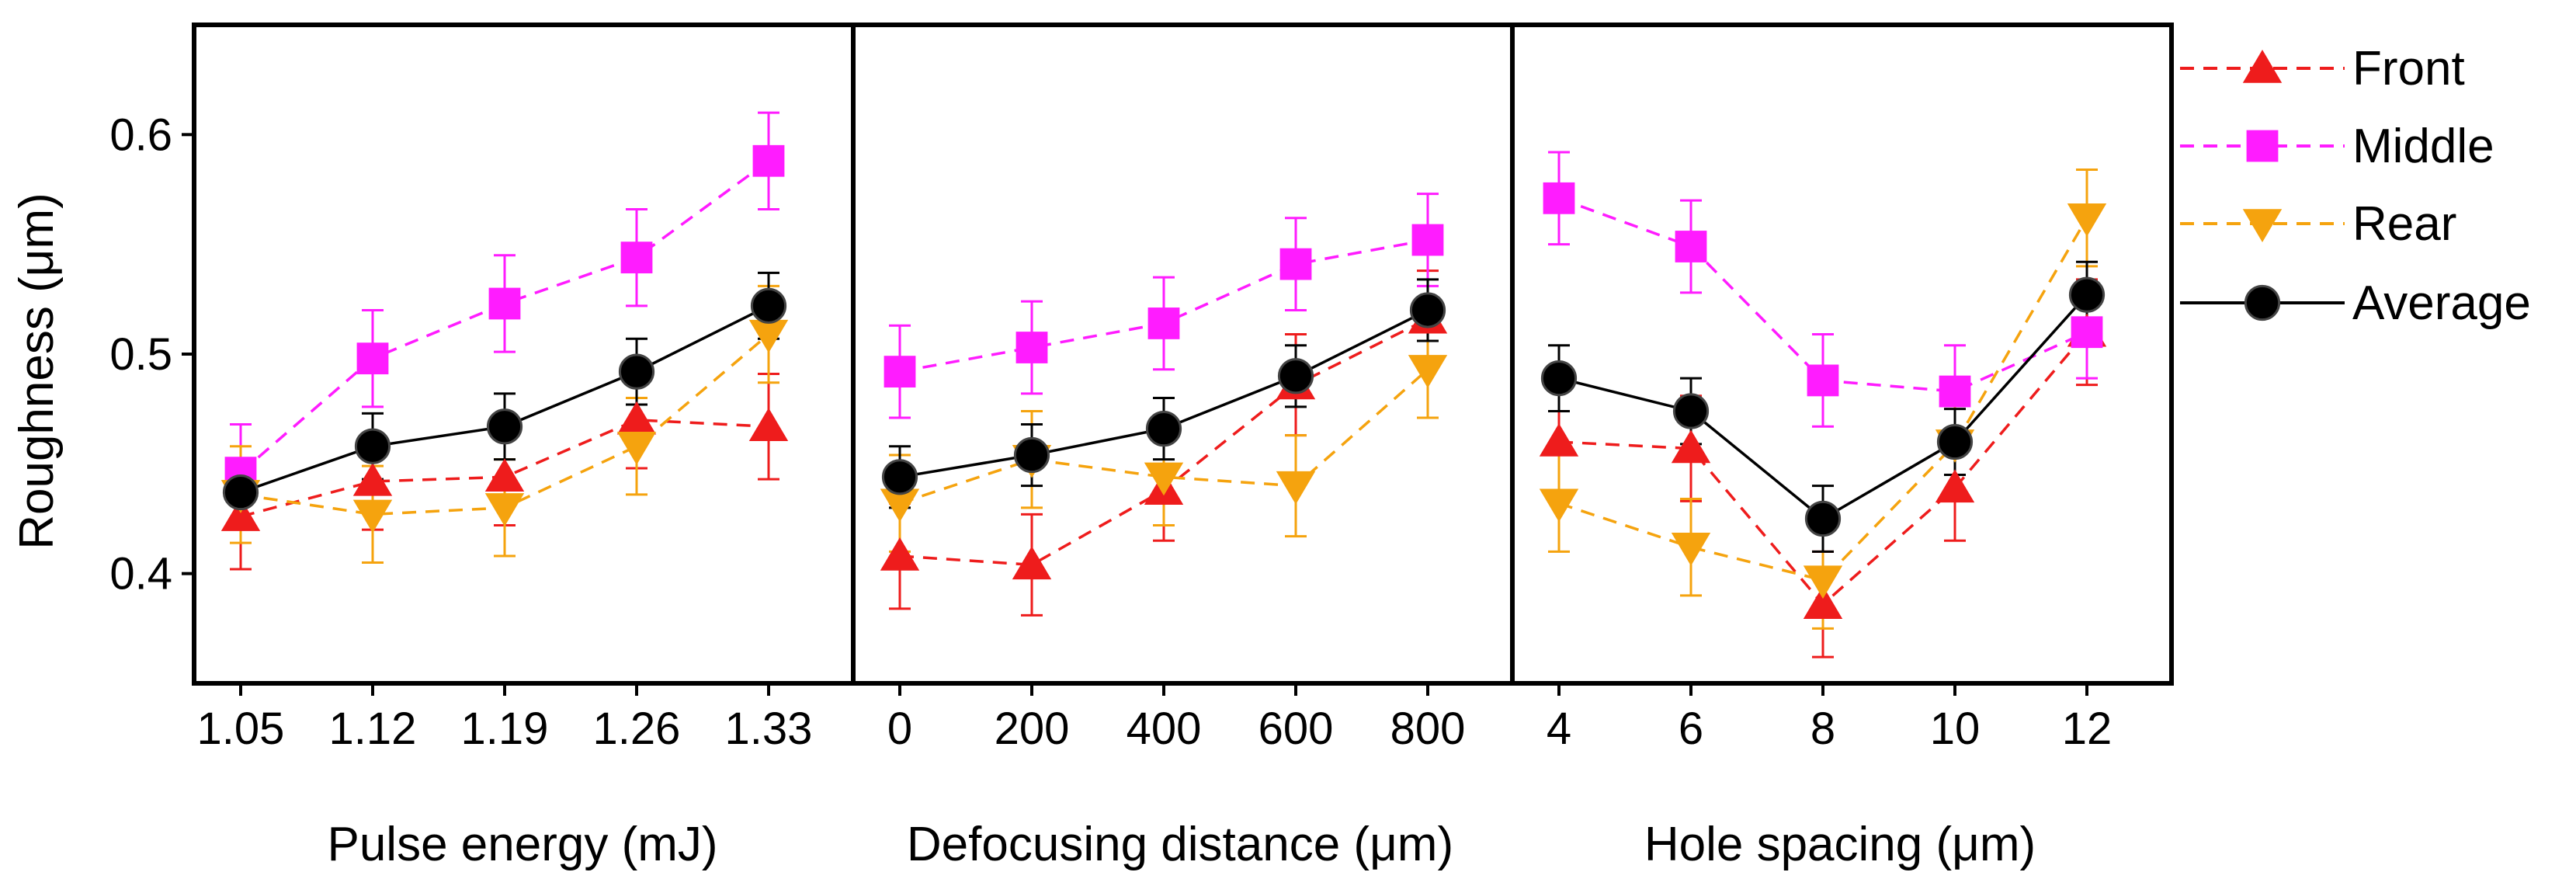 The height and width of the screenshot is (893, 2576). I want to click on legend-marker-average, so click(2262, 303).